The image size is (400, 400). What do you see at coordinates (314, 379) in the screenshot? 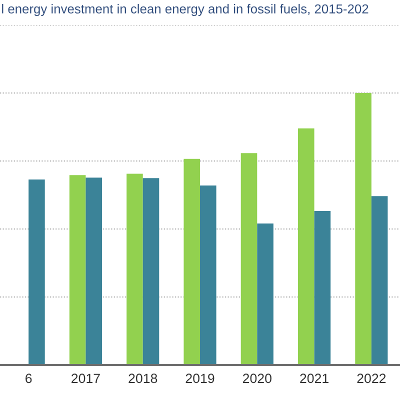
I see `x-tick-label: 2021` at bounding box center [314, 379].